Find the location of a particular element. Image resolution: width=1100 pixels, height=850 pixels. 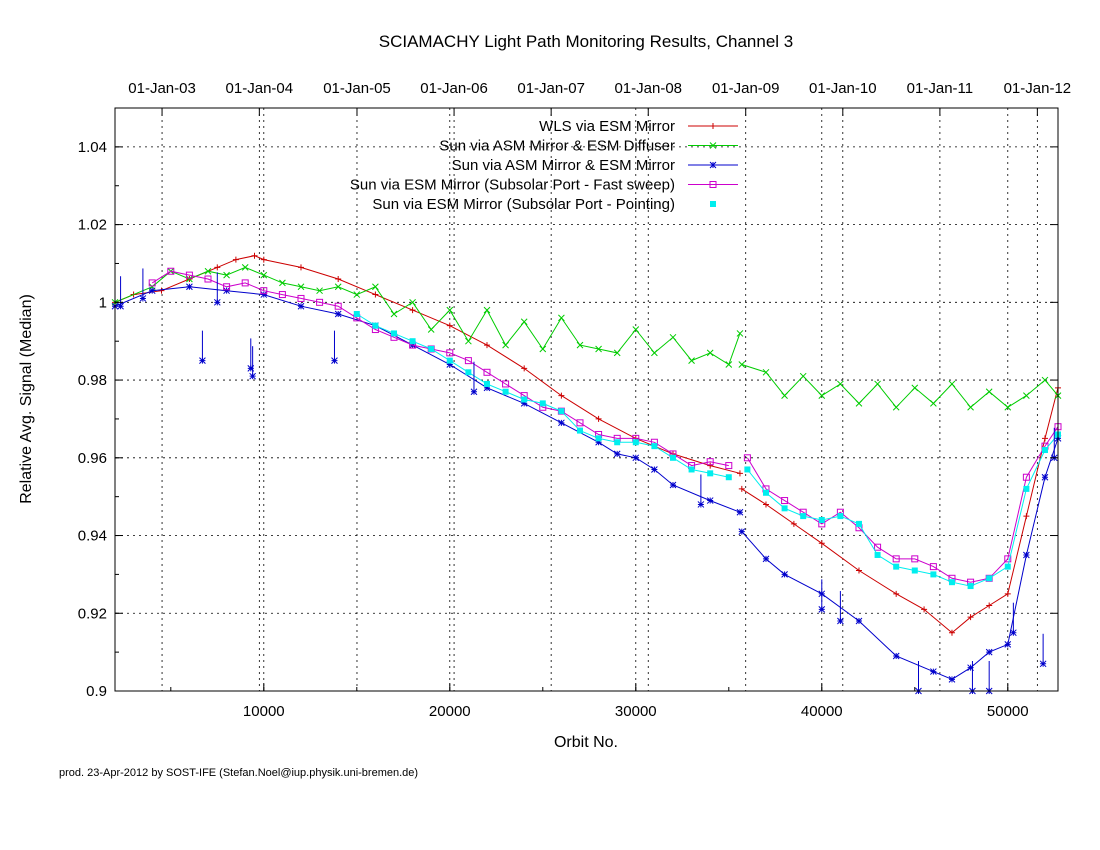

y-tick-label: 0.9 is located at coordinates (96, 691).